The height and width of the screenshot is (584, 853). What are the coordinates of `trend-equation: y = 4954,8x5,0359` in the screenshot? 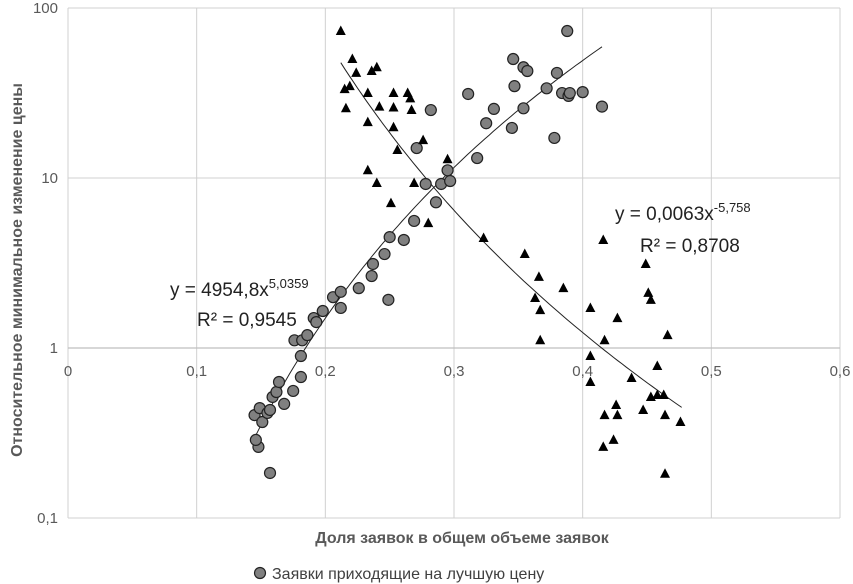 It's located at (239, 288).